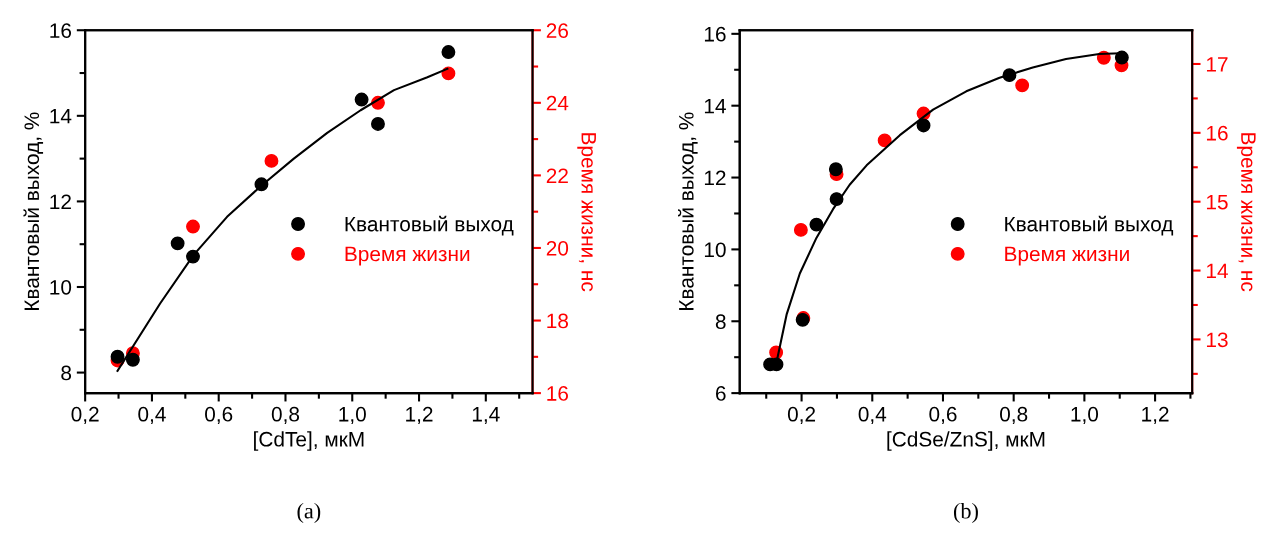 This screenshot has height=540, width=1271. Describe the element at coordinates (1217, 271) in the screenshot. I see `y2-tick-label: 14` at that location.